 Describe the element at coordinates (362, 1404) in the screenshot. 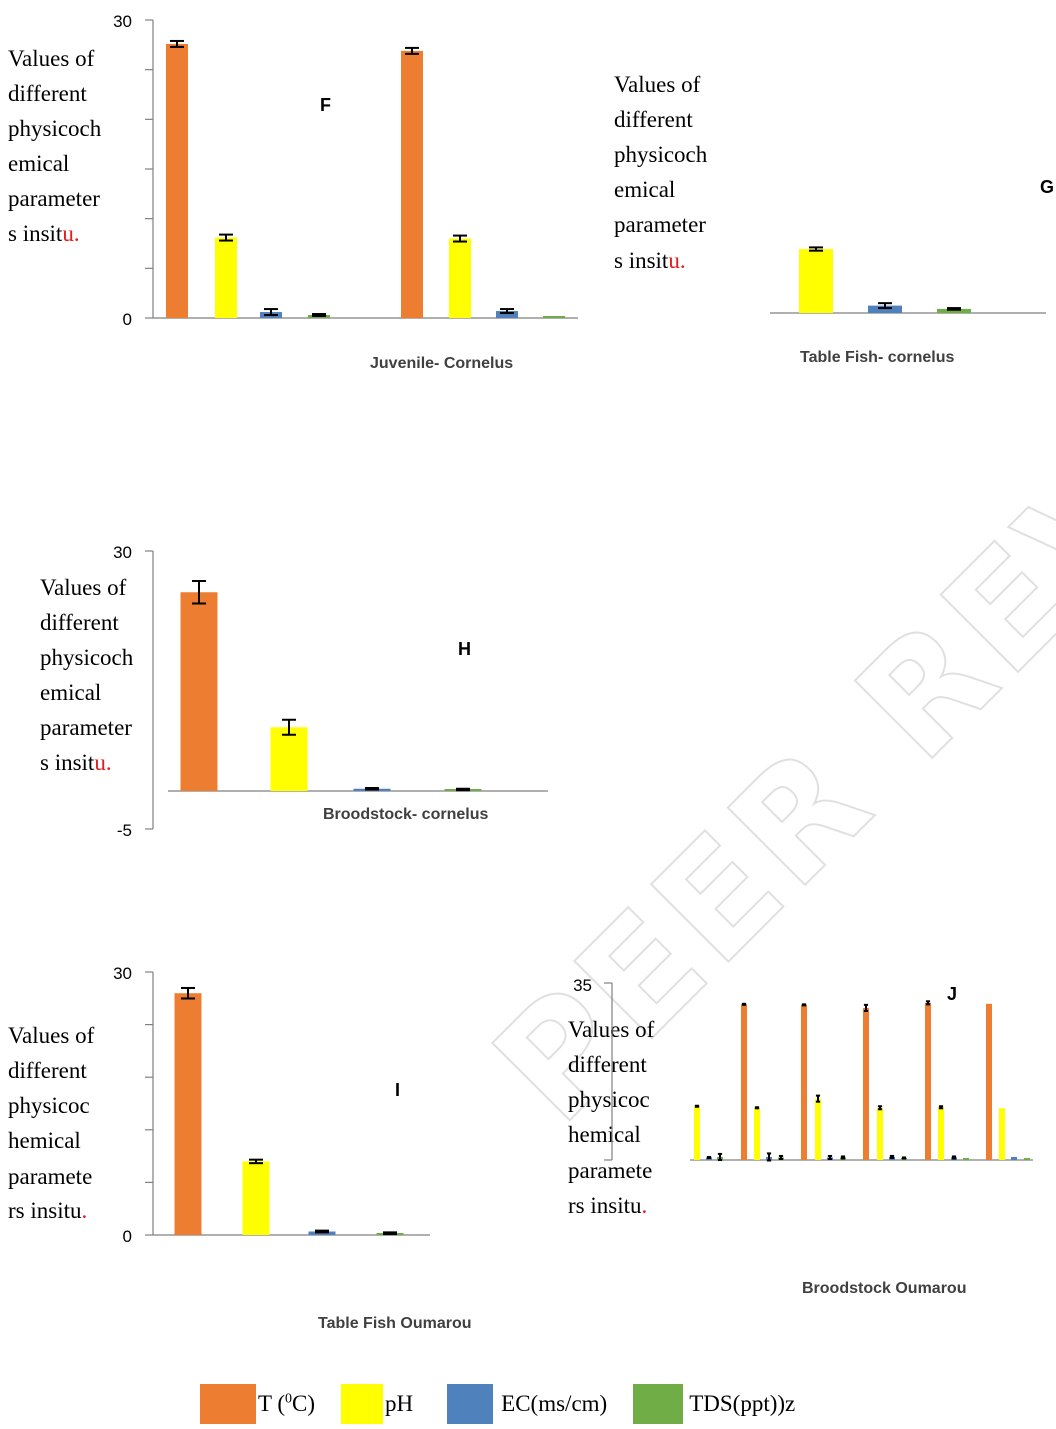

I see `legend-swatch-ph` at that location.